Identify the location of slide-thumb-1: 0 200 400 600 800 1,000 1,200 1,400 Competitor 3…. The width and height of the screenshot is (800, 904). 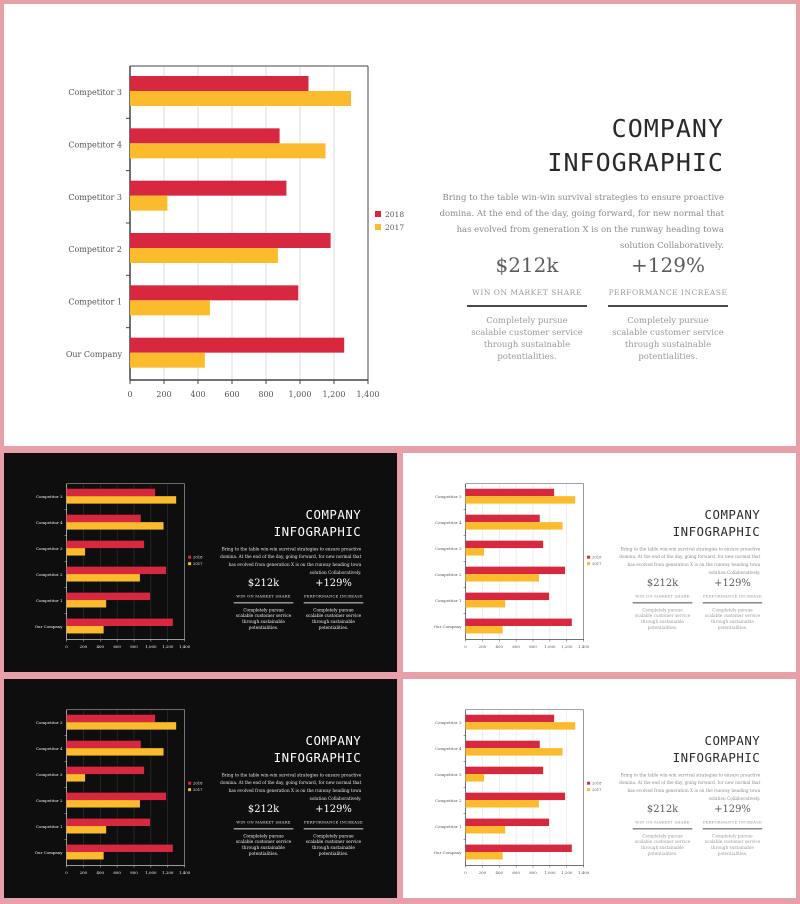
(200, 562).